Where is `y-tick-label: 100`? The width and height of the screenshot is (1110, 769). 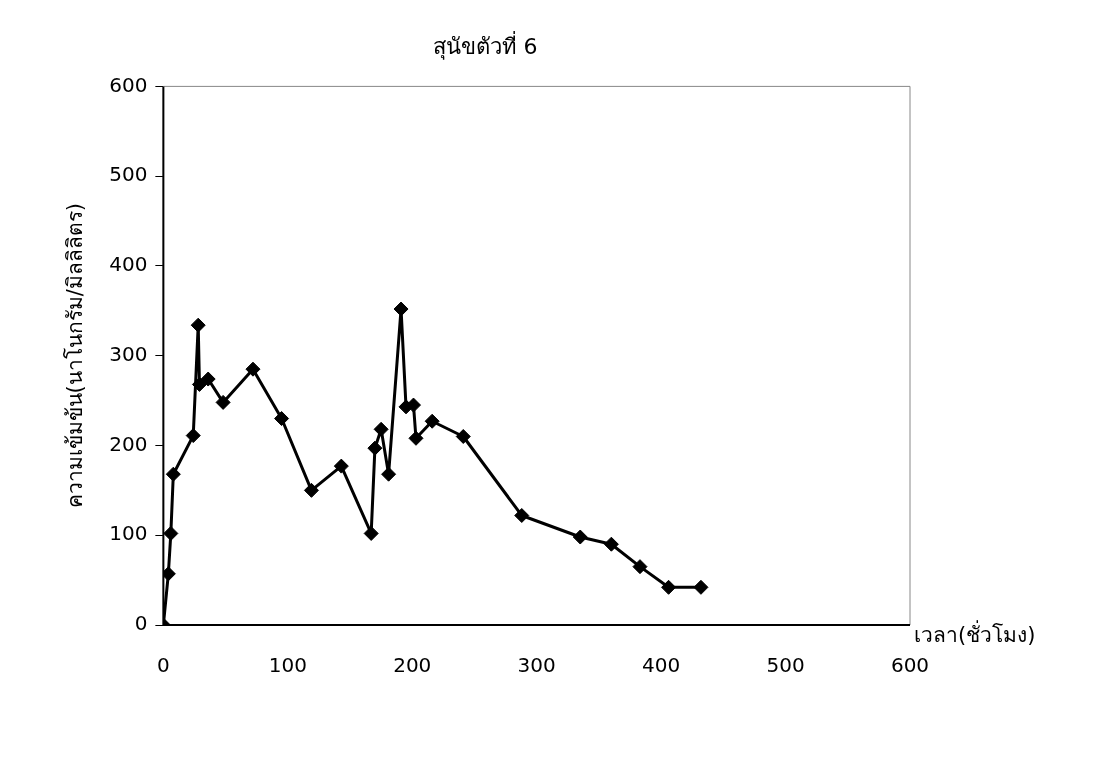
y-tick-label: 100 is located at coordinates (128, 533).